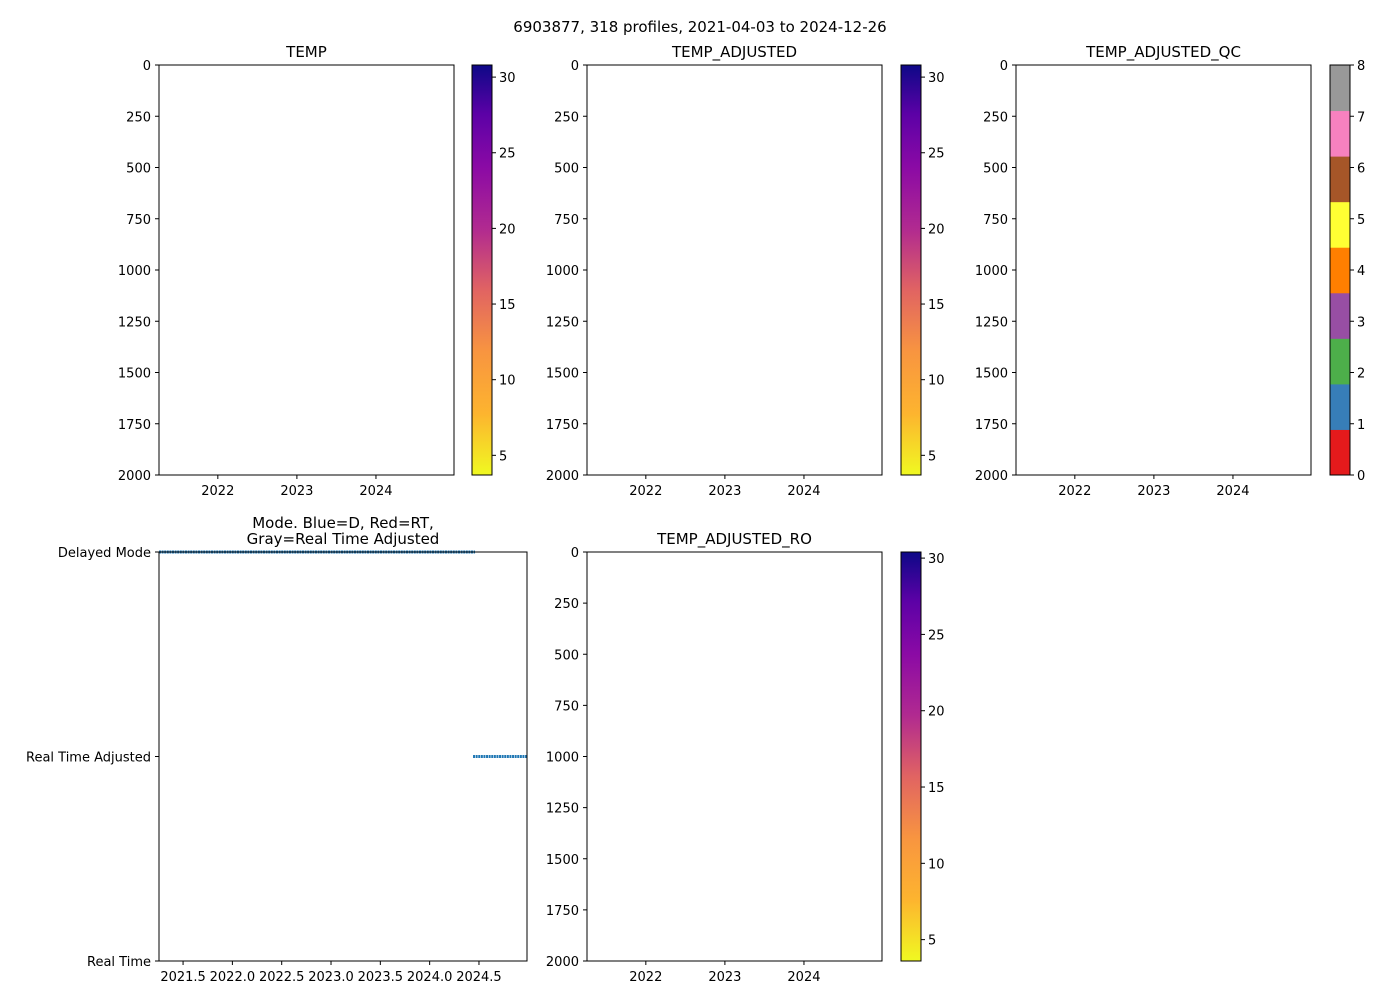  I want to click on colorbar-tick-label: 0, so click(1361, 476).